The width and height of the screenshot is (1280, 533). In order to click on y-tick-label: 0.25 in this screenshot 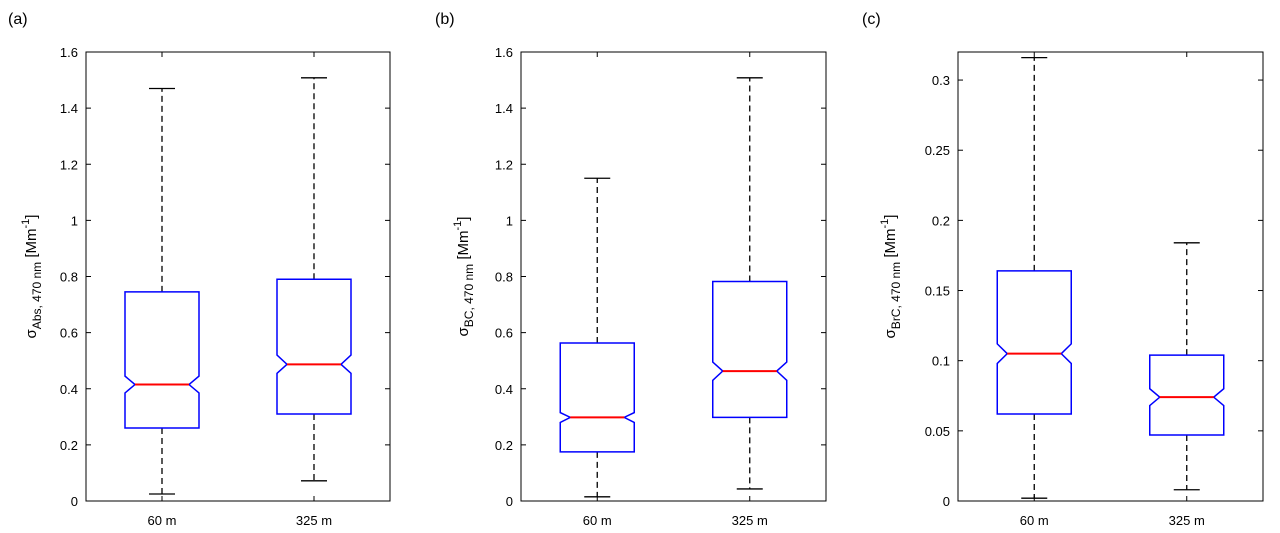, I will do `click(937, 150)`.